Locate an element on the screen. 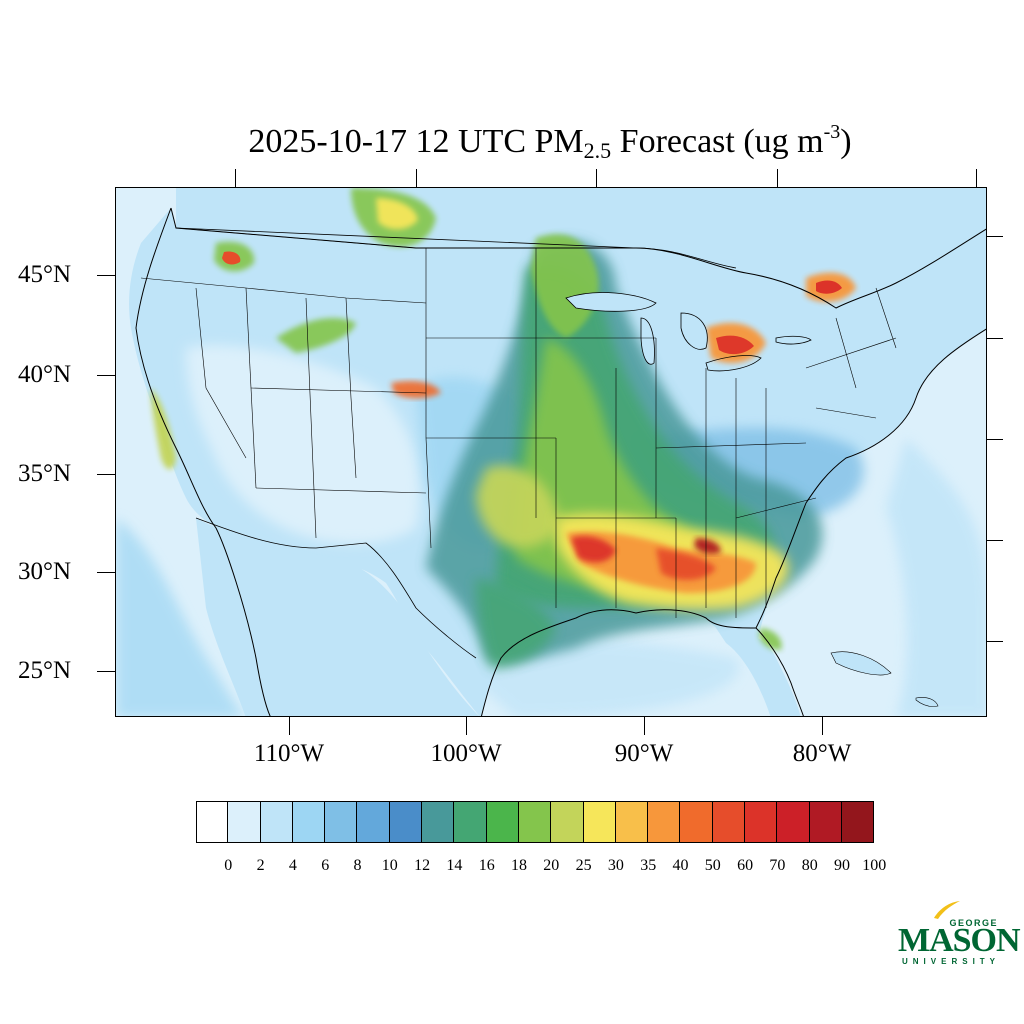 This screenshot has height=1024, width=1024. georgia-hotspot is located at coordinates (707, 546).